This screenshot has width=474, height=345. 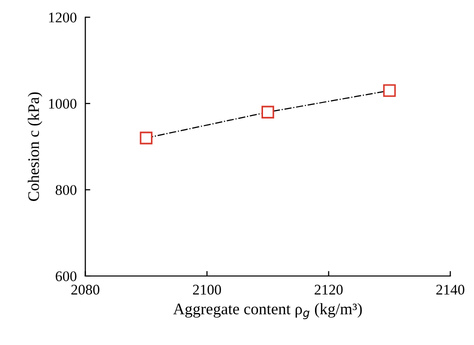 What do you see at coordinates (35, 146) in the screenshot?
I see `y-axis-title: Cohesion c (kPa)` at bounding box center [35, 146].